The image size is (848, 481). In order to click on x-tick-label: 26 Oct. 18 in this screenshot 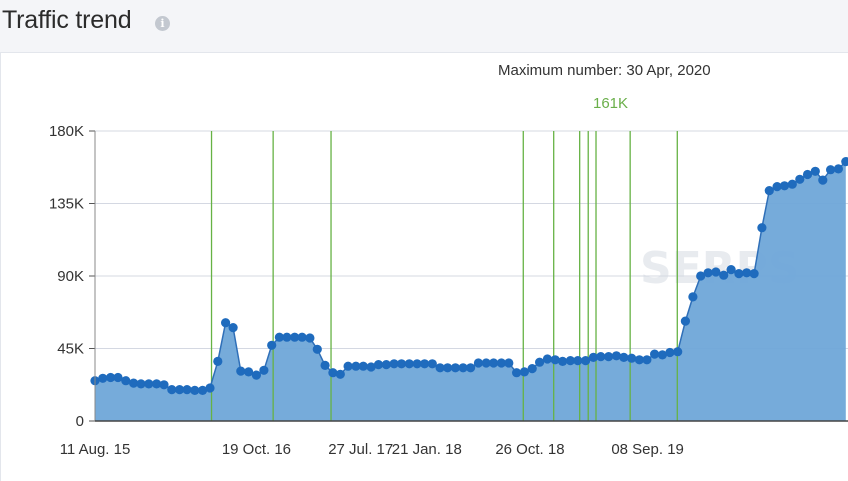, I will do `click(529, 449)`.